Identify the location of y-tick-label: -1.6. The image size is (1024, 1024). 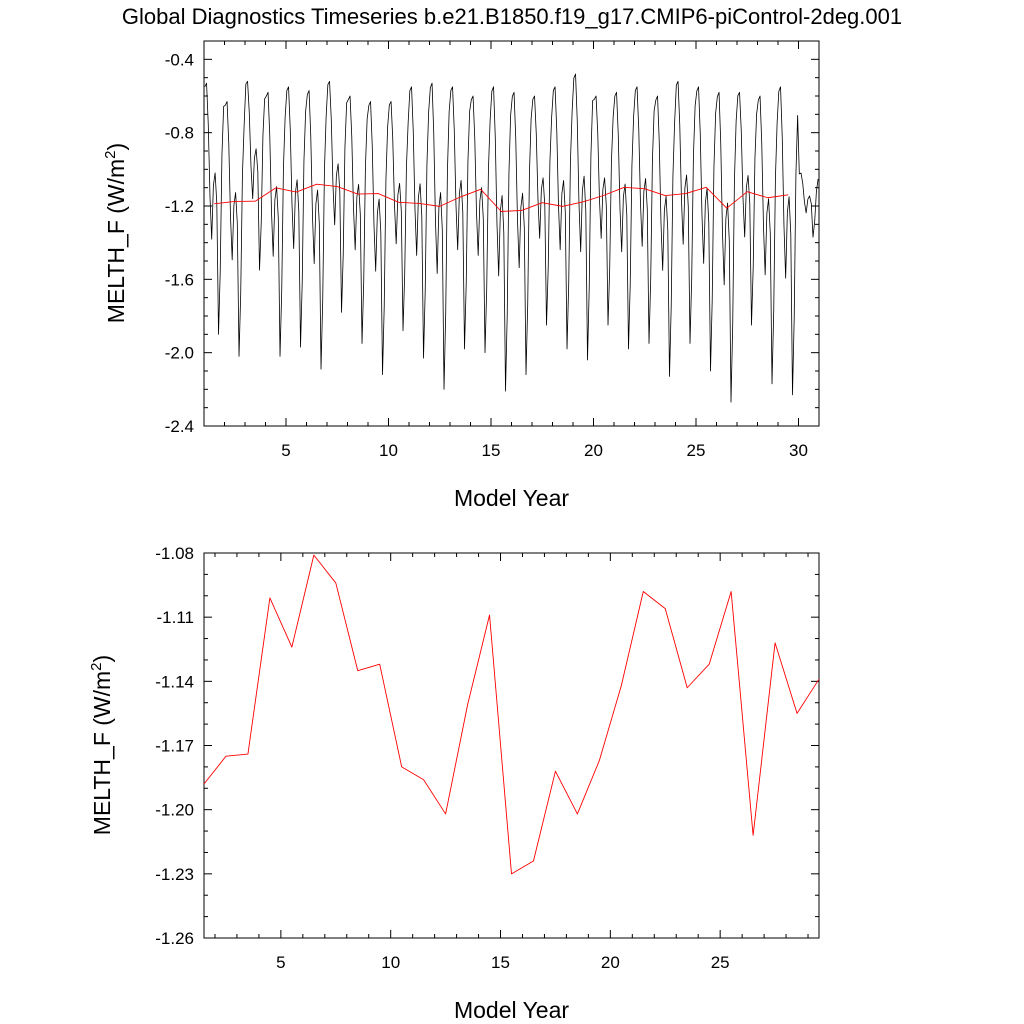
(179, 279).